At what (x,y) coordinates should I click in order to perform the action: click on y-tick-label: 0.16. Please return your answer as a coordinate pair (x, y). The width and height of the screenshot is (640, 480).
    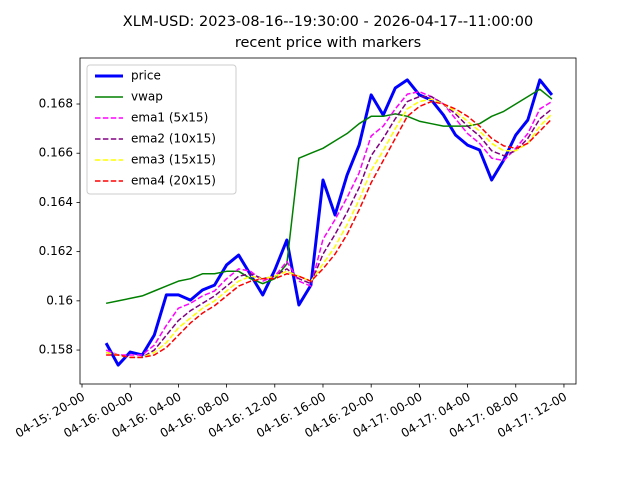
    Looking at the image, I should click on (59, 300).